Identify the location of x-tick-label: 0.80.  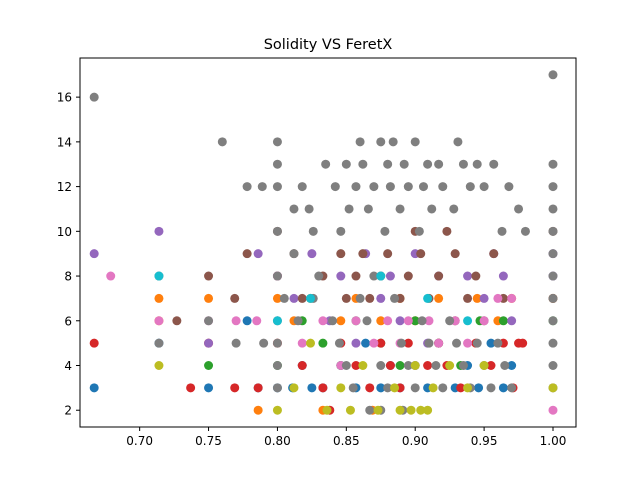
(277, 441).